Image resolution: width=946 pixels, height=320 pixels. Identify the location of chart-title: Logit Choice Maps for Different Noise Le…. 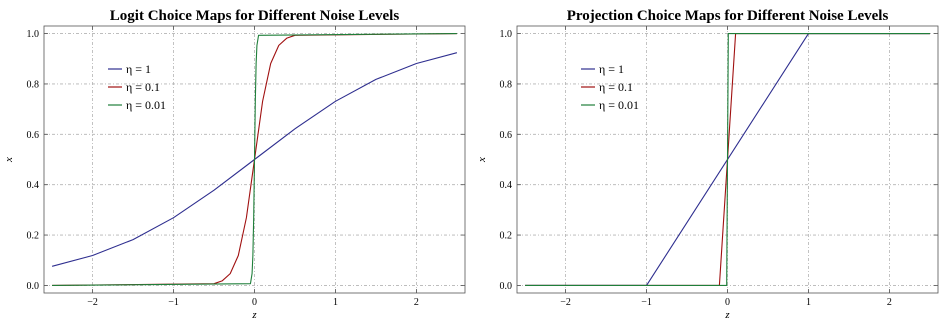
(255, 16).